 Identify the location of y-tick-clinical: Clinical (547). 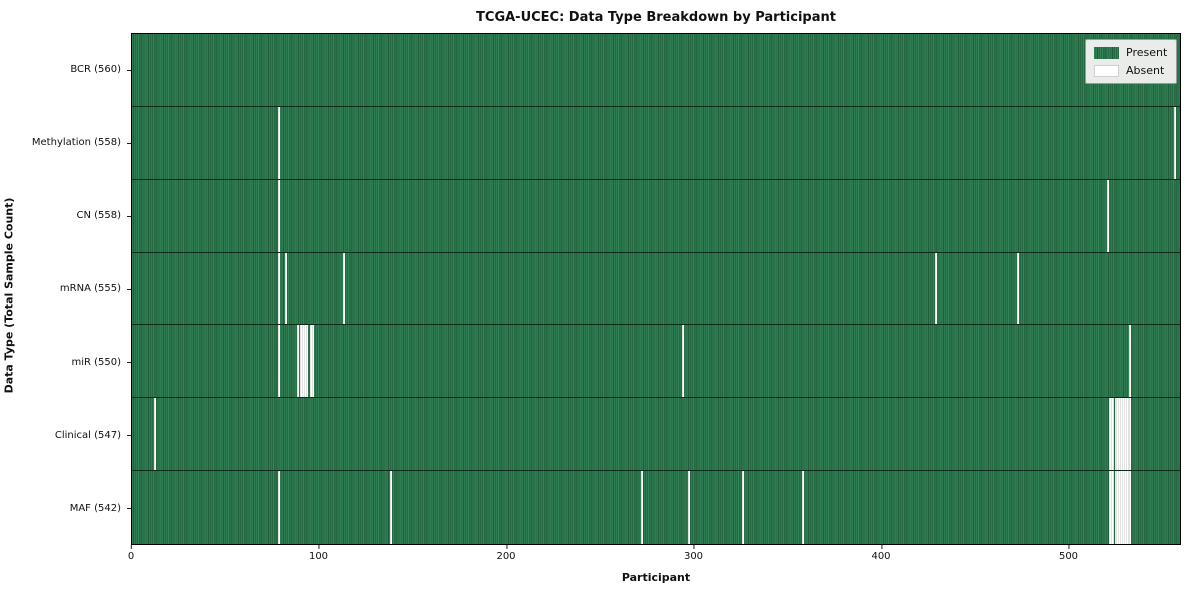
(65, 435).